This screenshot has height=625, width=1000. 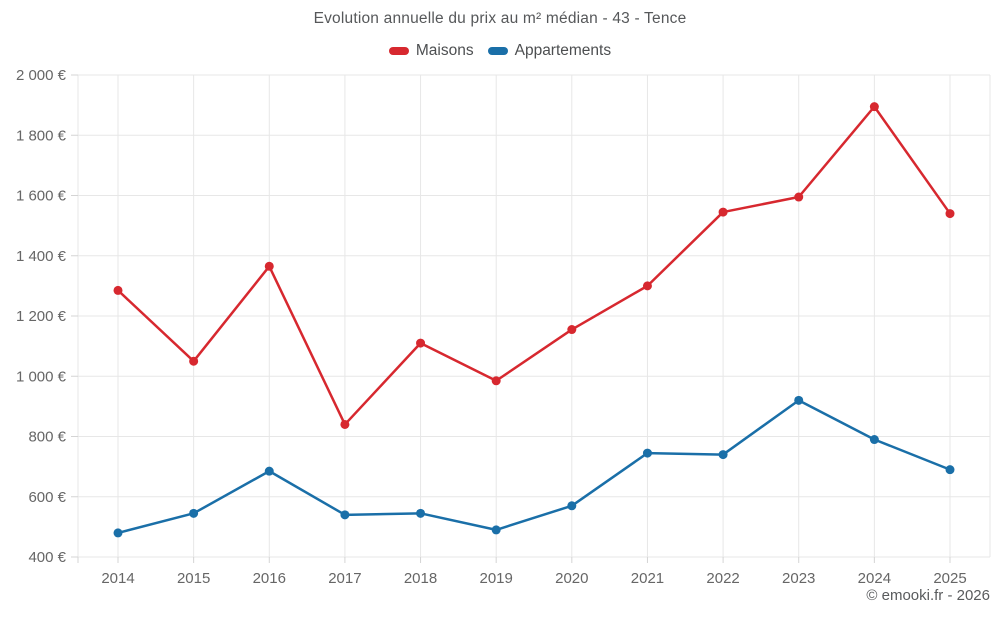 What do you see at coordinates (41, 316) in the screenshot?
I see `y-axis-tick-label: 1 200 €` at bounding box center [41, 316].